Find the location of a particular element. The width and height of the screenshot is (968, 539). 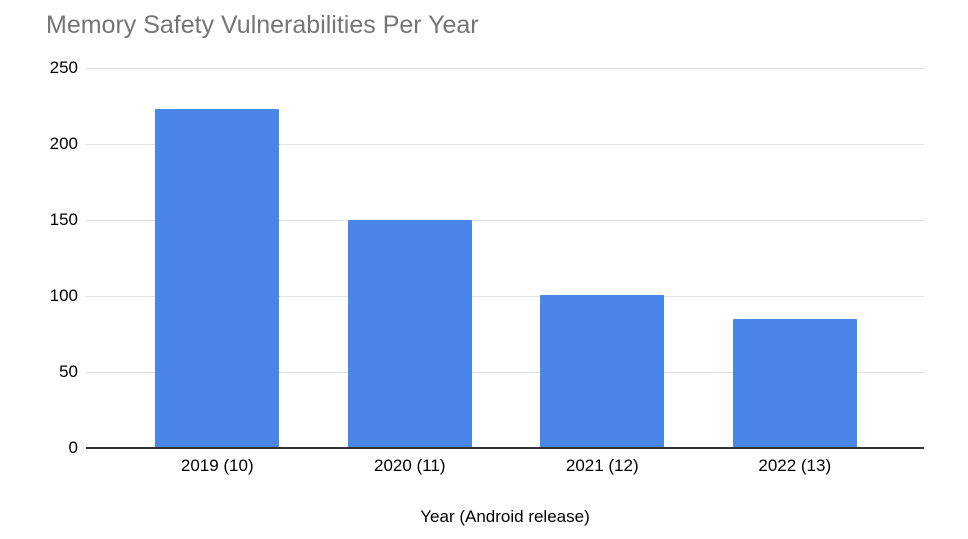

y-tick-label: 50 is located at coordinates (68, 371).